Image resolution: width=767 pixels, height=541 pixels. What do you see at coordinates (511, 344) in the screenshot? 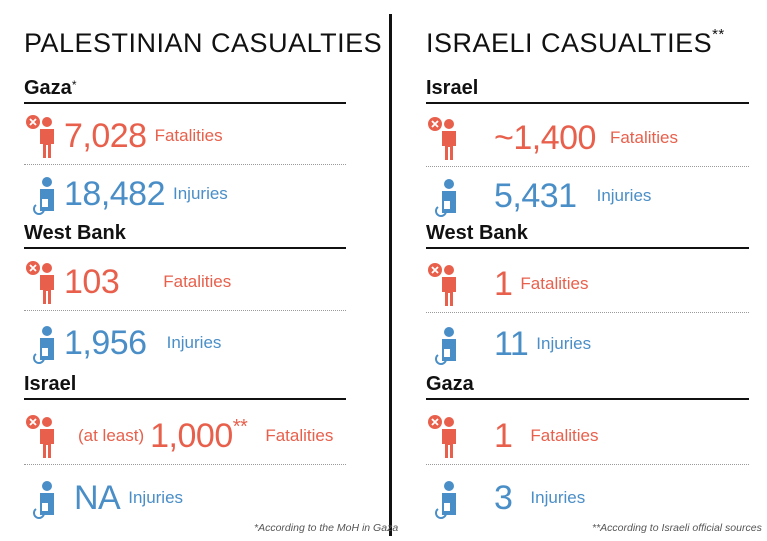
I see `injuries-value: 11` at bounding box center [511, 344].